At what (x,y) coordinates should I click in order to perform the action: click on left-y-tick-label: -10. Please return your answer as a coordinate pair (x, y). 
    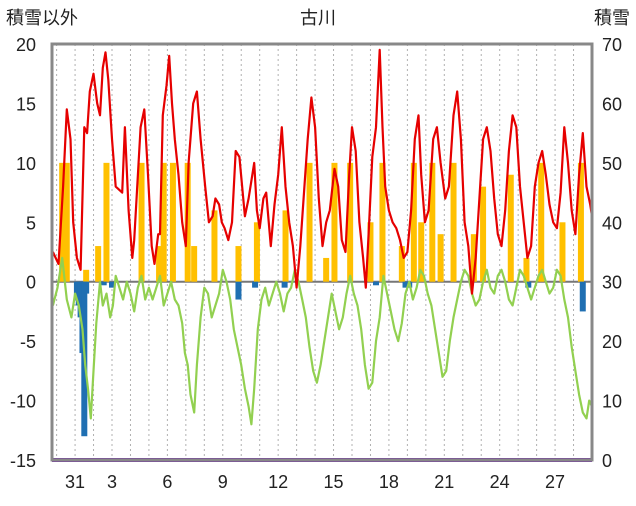
    Looking at the image, I should click on (23, 402).